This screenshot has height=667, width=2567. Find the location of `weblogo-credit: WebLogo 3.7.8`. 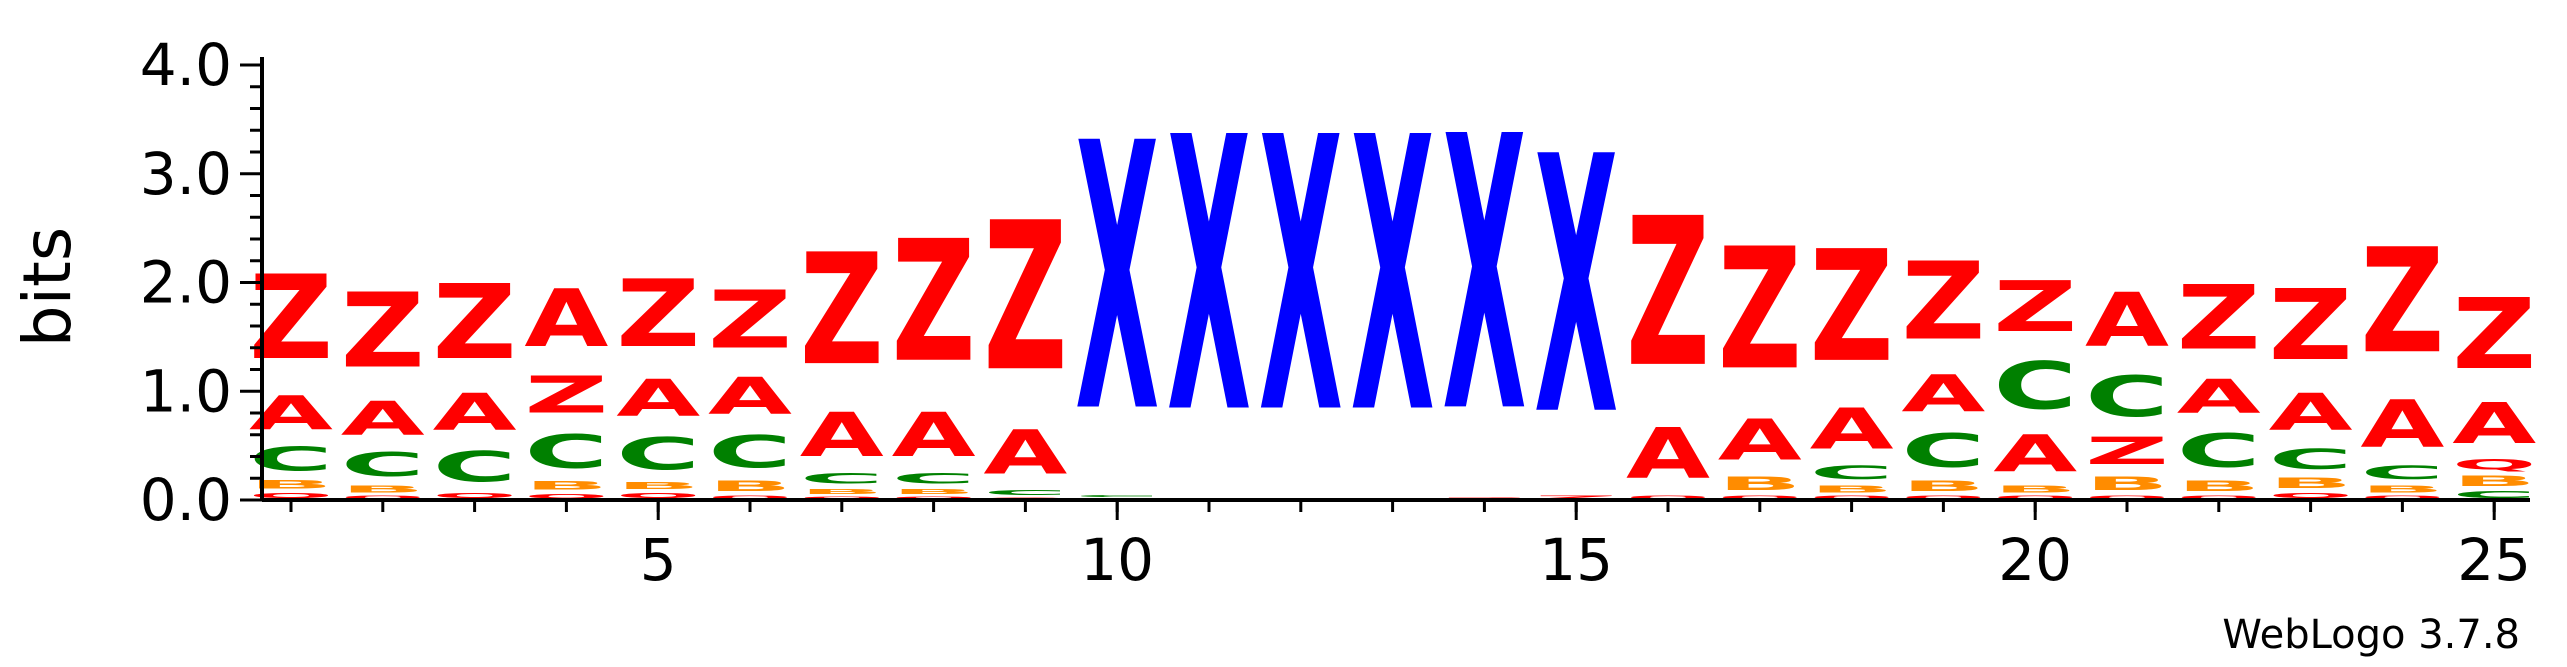

weblogo-credit: WebLogo 3.7.8 is located at coordinates (2371, 635).